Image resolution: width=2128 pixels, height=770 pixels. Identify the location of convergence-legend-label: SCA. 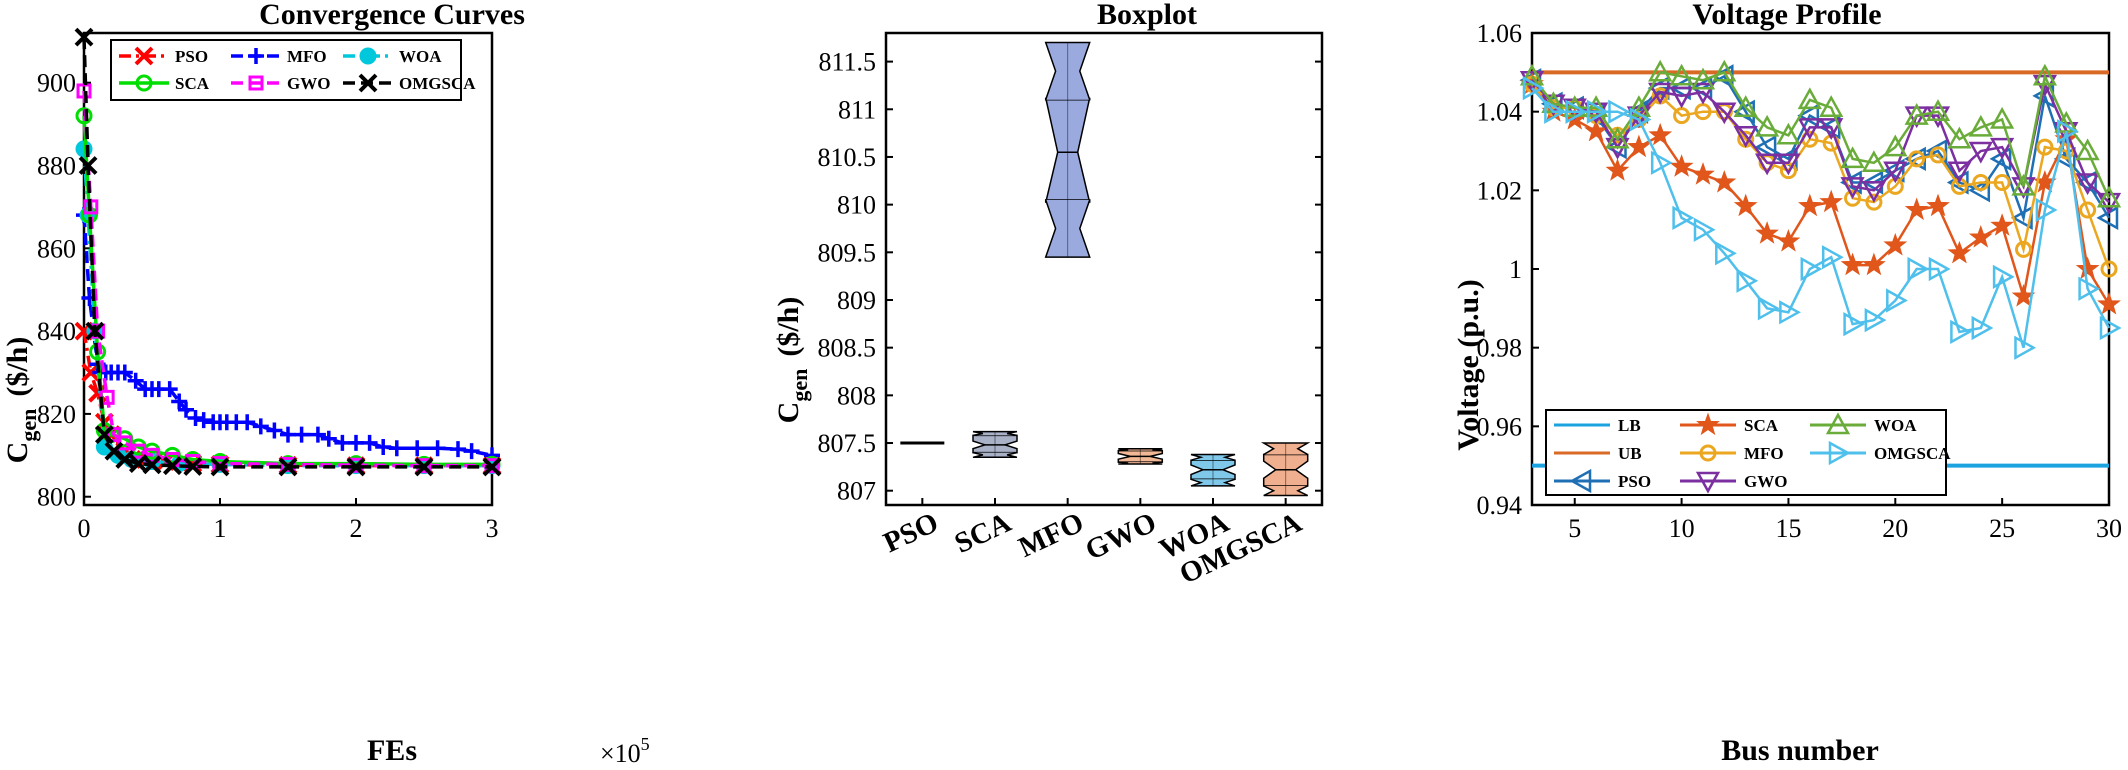
(192, 83).